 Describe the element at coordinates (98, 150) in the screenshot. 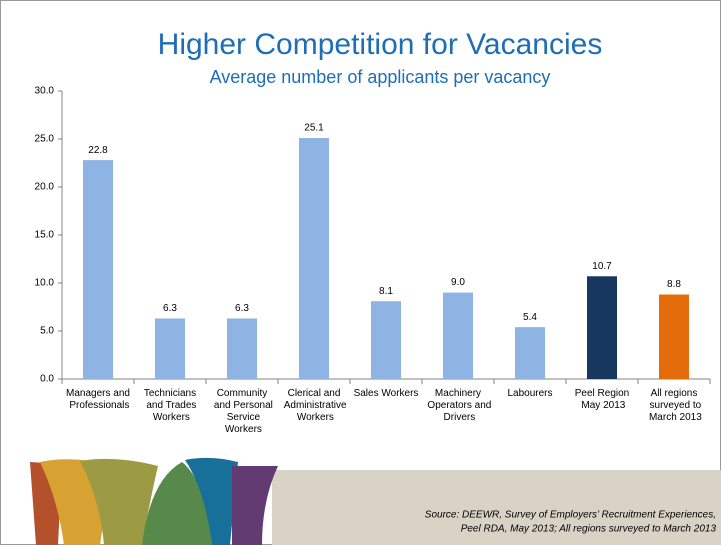

I see `value-label: 22.8` at that location.